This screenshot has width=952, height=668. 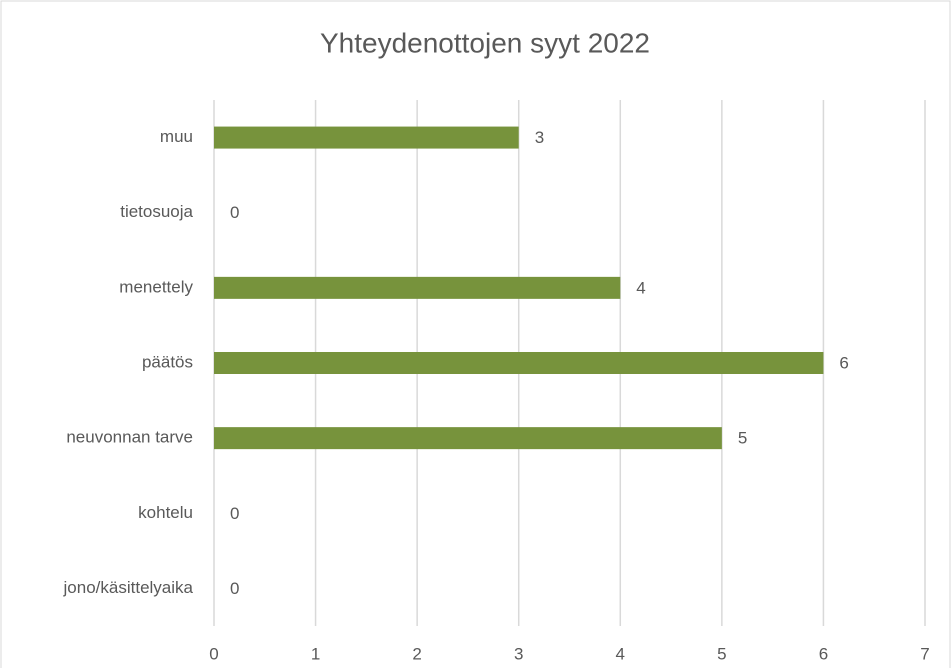 I want to click on y-tick-label: tietosuoja, so click(x=156, y=211).